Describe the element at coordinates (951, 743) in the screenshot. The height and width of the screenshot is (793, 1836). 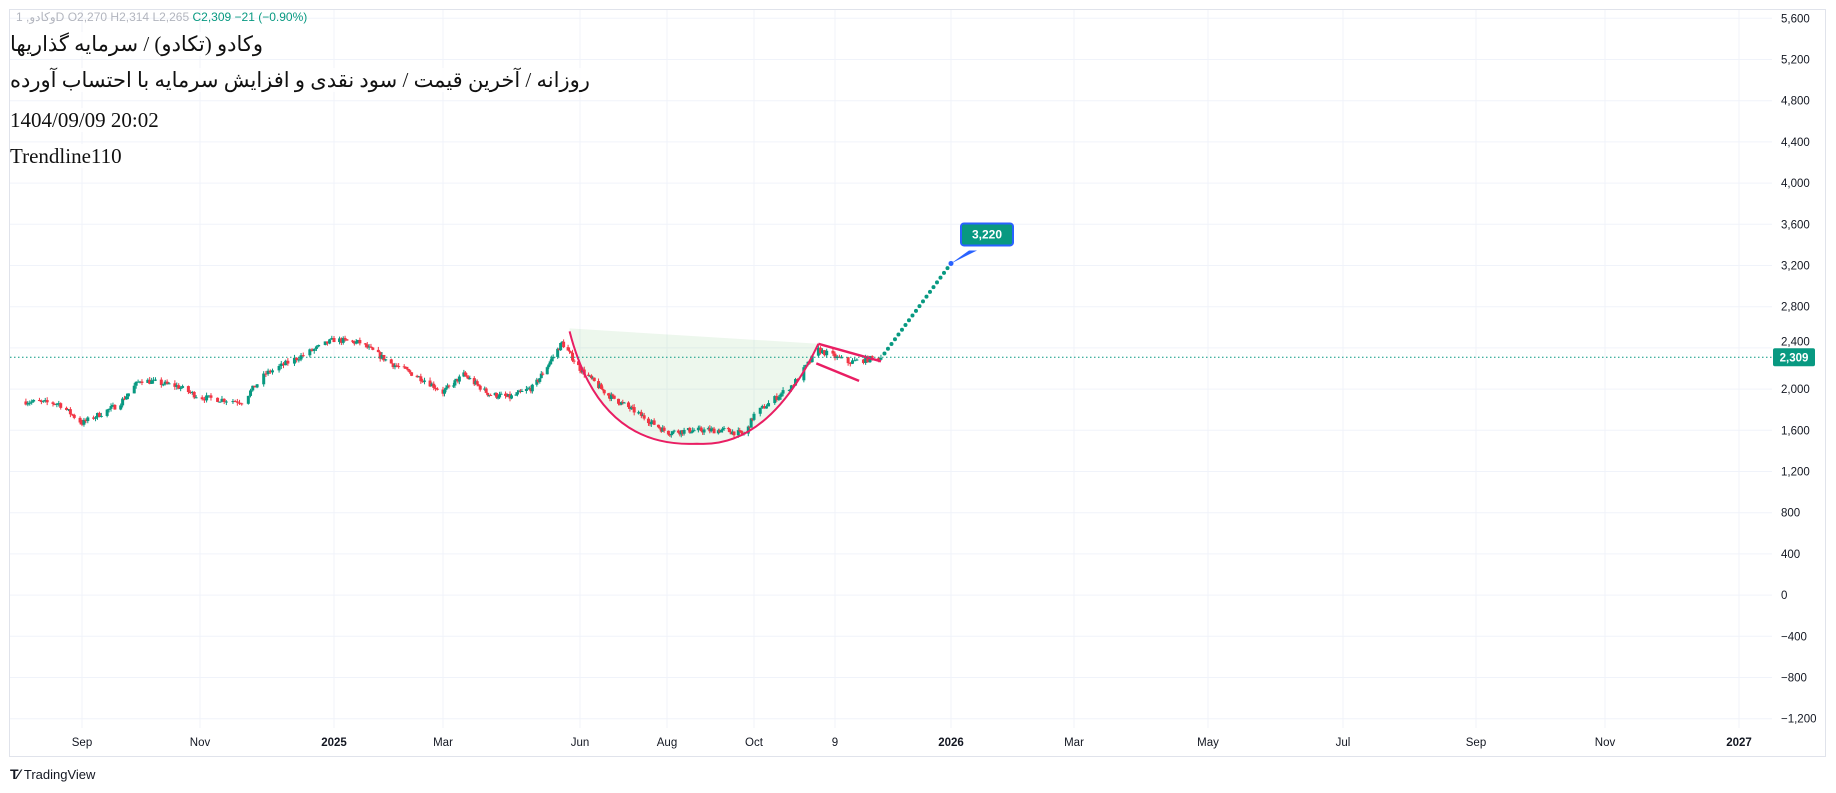
I see `x-tick-label: 2026` at that location.